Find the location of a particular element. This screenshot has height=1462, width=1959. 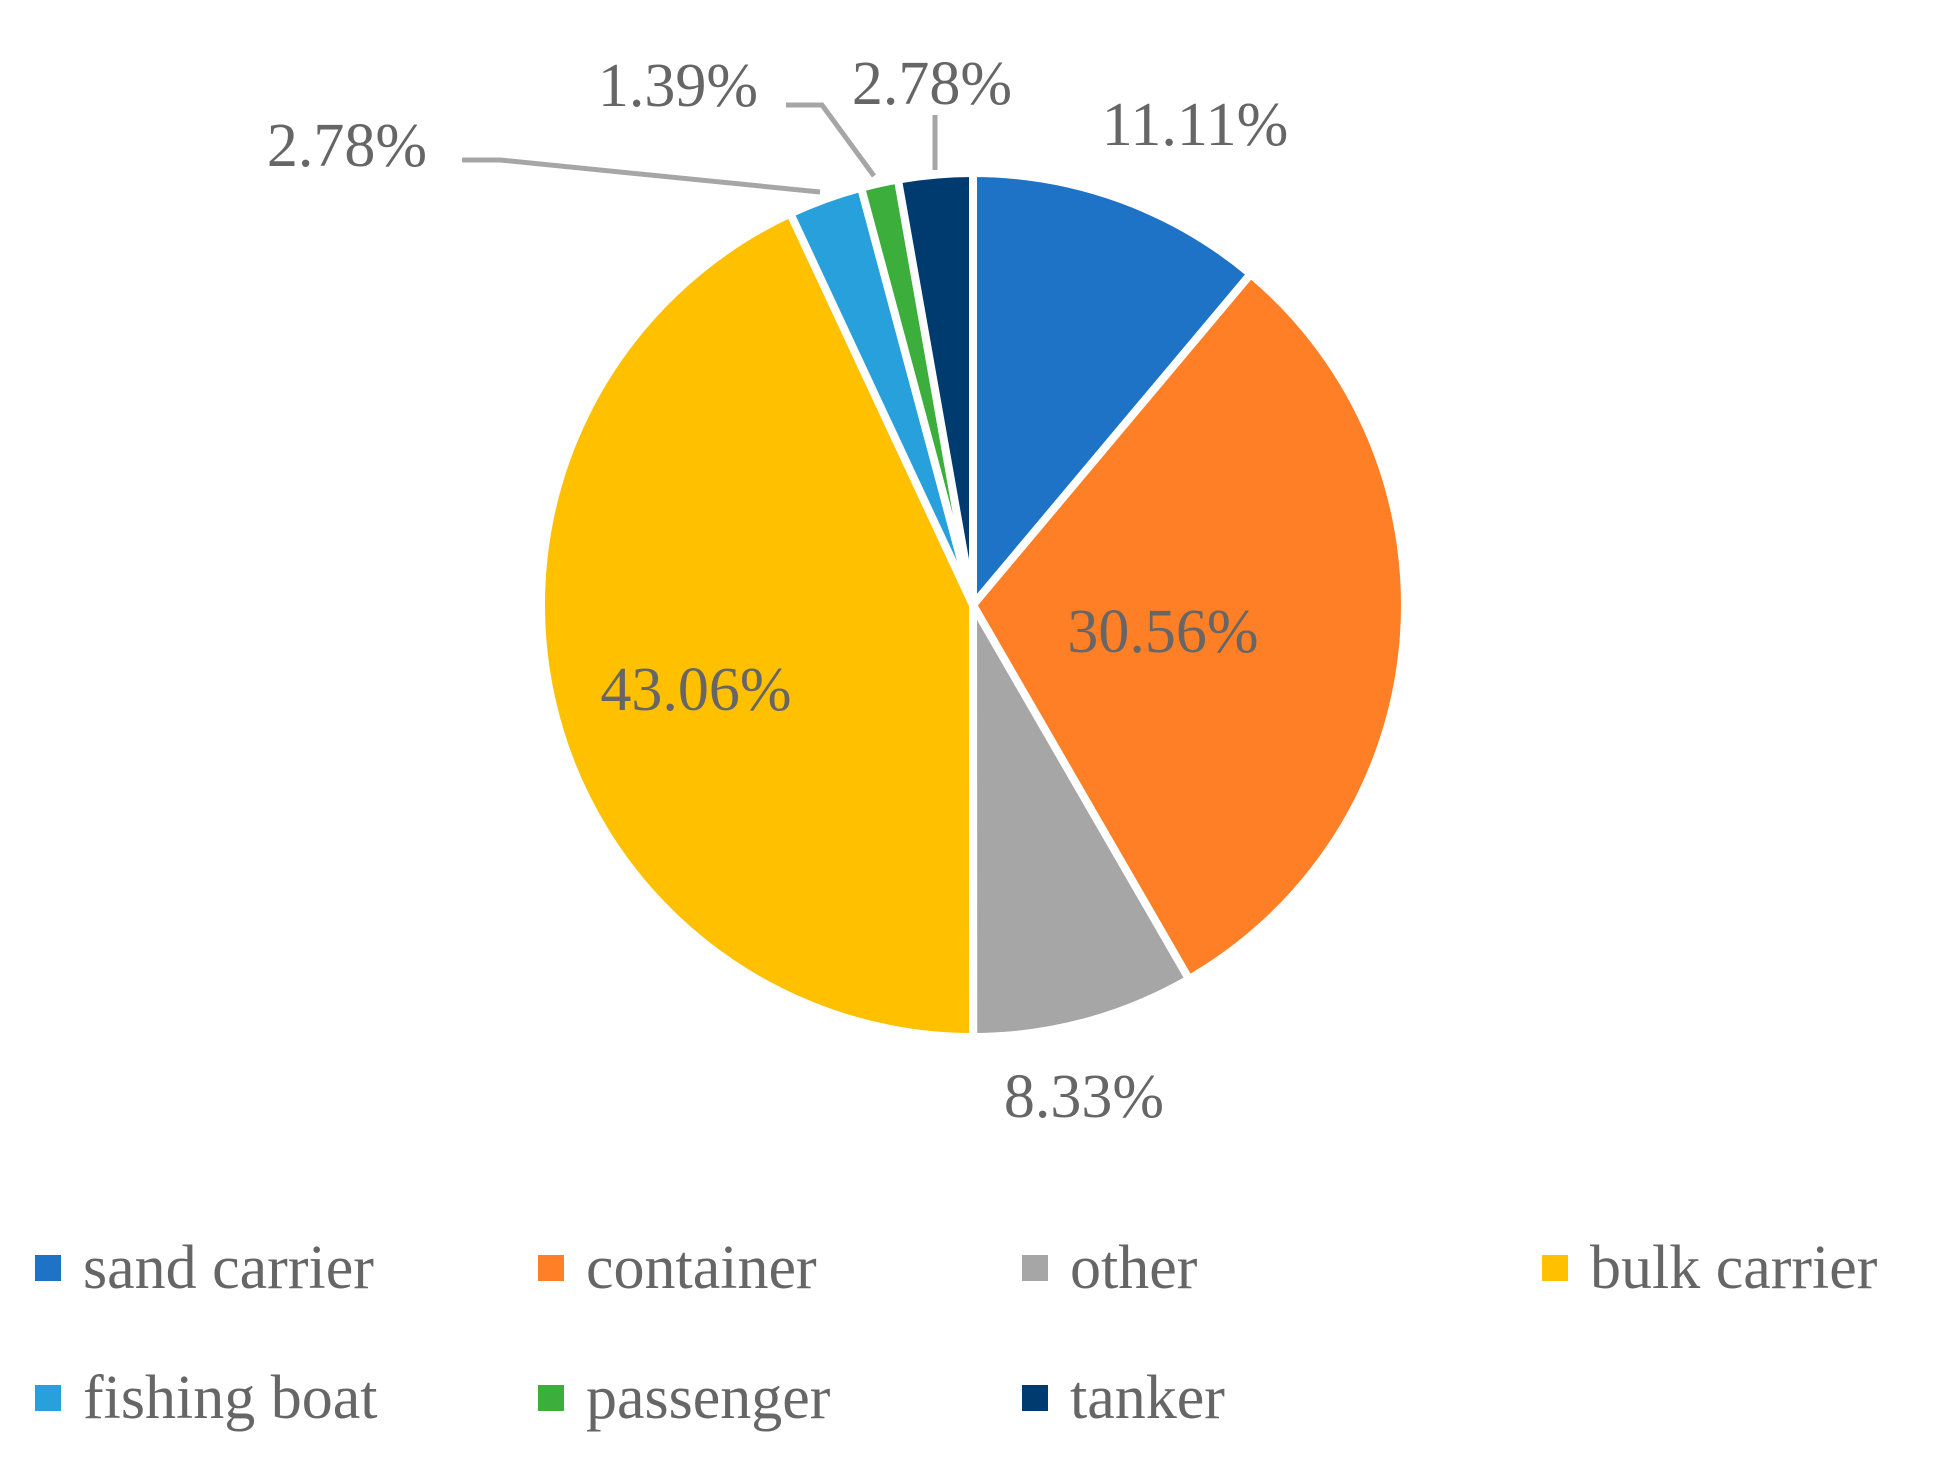

data-label-other: 8.33% is located at coordinates (1084, 1097).